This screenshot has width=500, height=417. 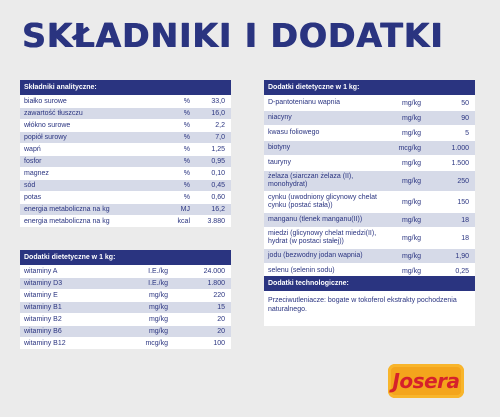 I want to click on row-name: włókno surowe, so click(x=47, y=125).